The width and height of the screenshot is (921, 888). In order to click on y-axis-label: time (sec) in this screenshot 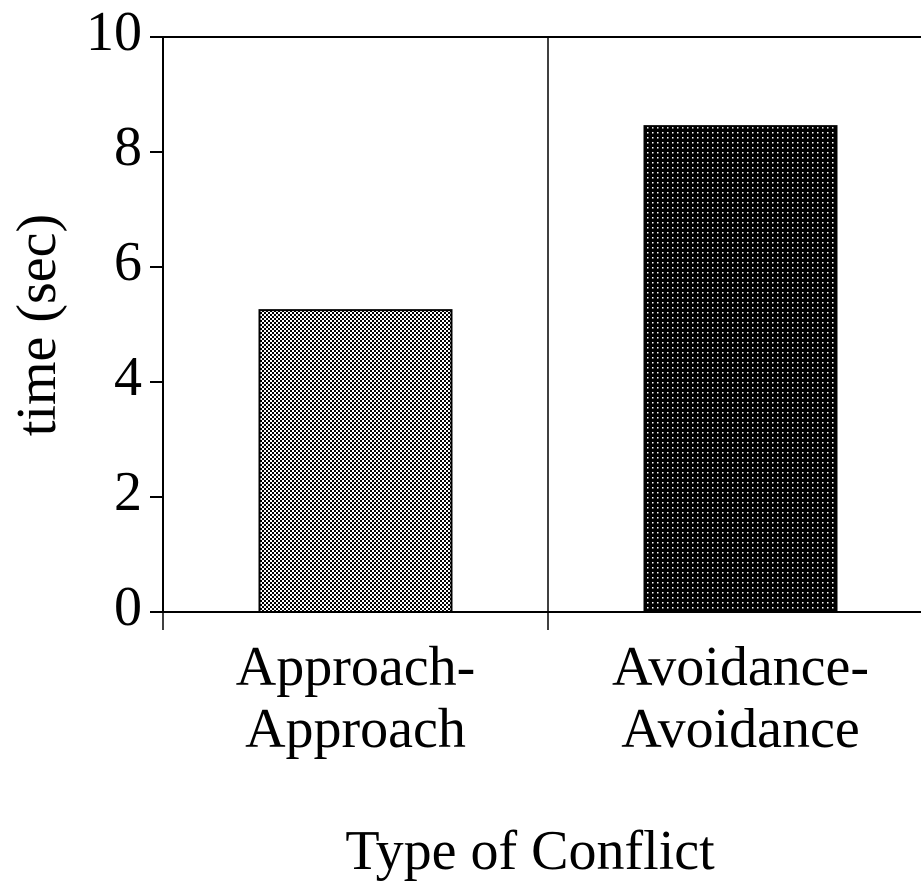, I will do `click(37, 325)`.